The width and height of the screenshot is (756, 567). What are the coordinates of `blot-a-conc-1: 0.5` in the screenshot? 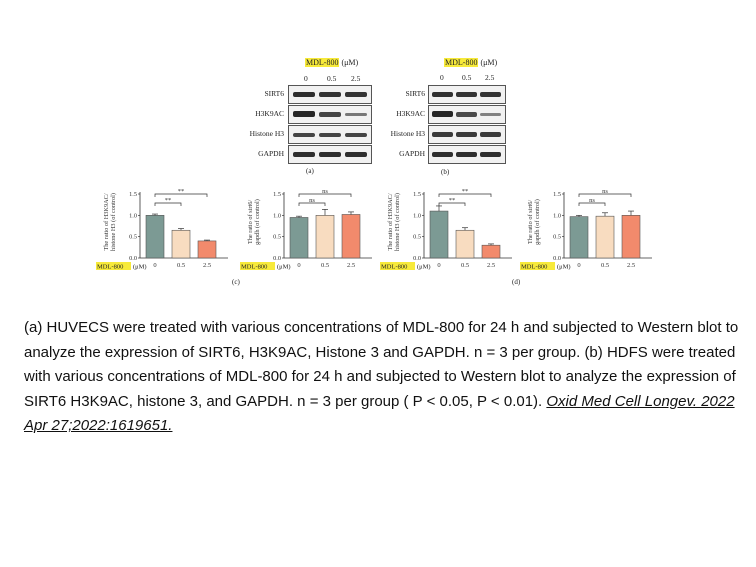 It's located at (332, 78).